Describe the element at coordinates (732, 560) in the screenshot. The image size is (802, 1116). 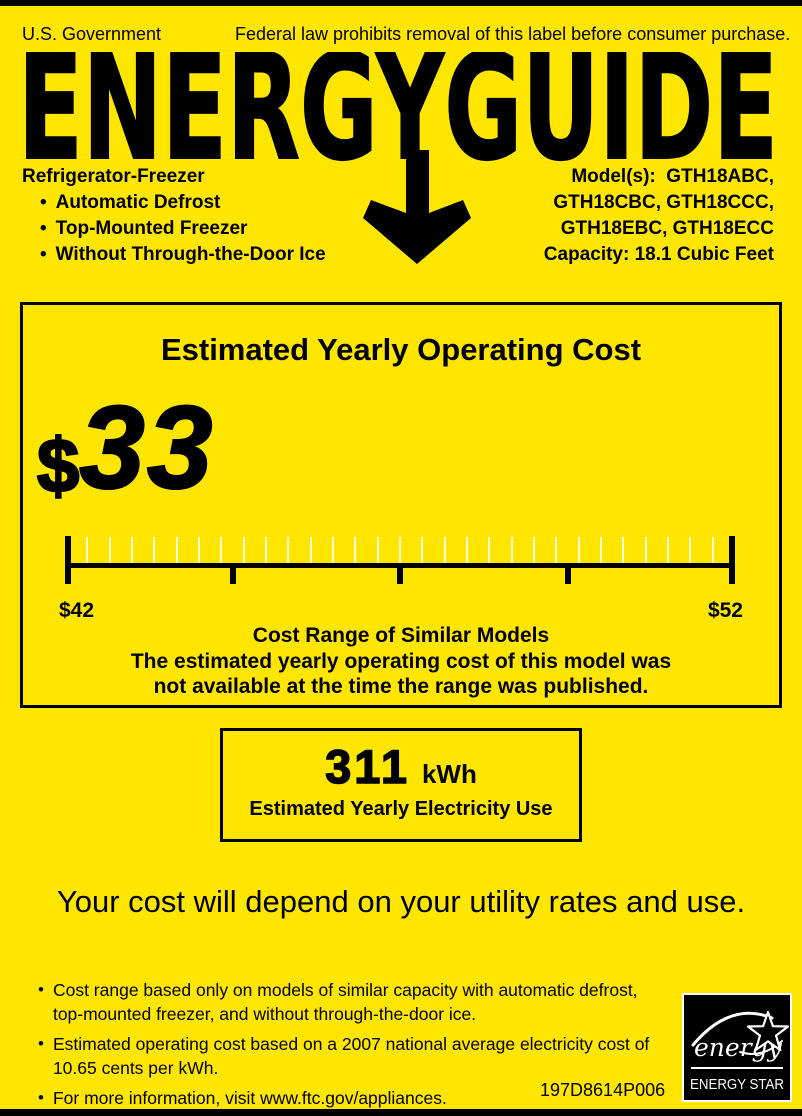
I see `scale-max-tick` at that location.